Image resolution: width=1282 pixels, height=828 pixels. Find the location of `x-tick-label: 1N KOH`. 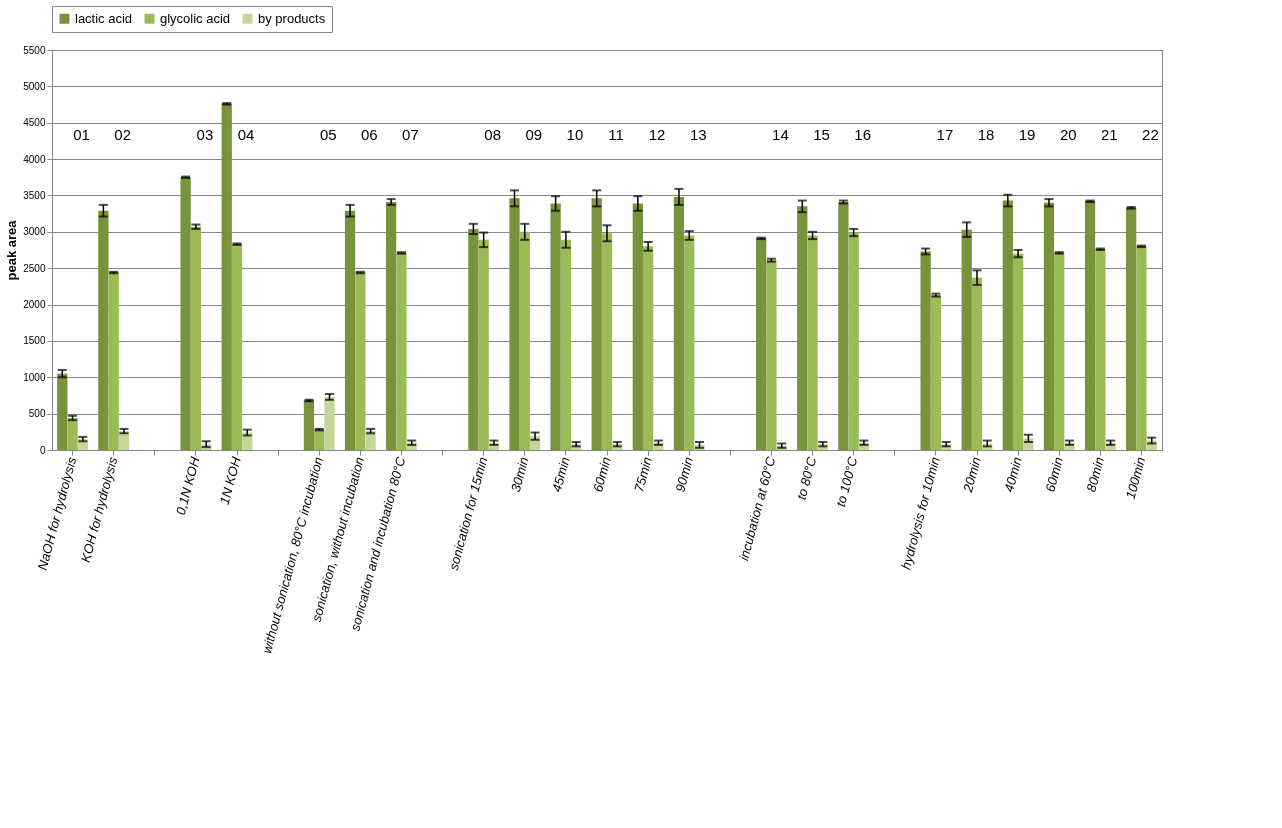

x-tick-label: 1N KOH is located at coordinates (230, 480).